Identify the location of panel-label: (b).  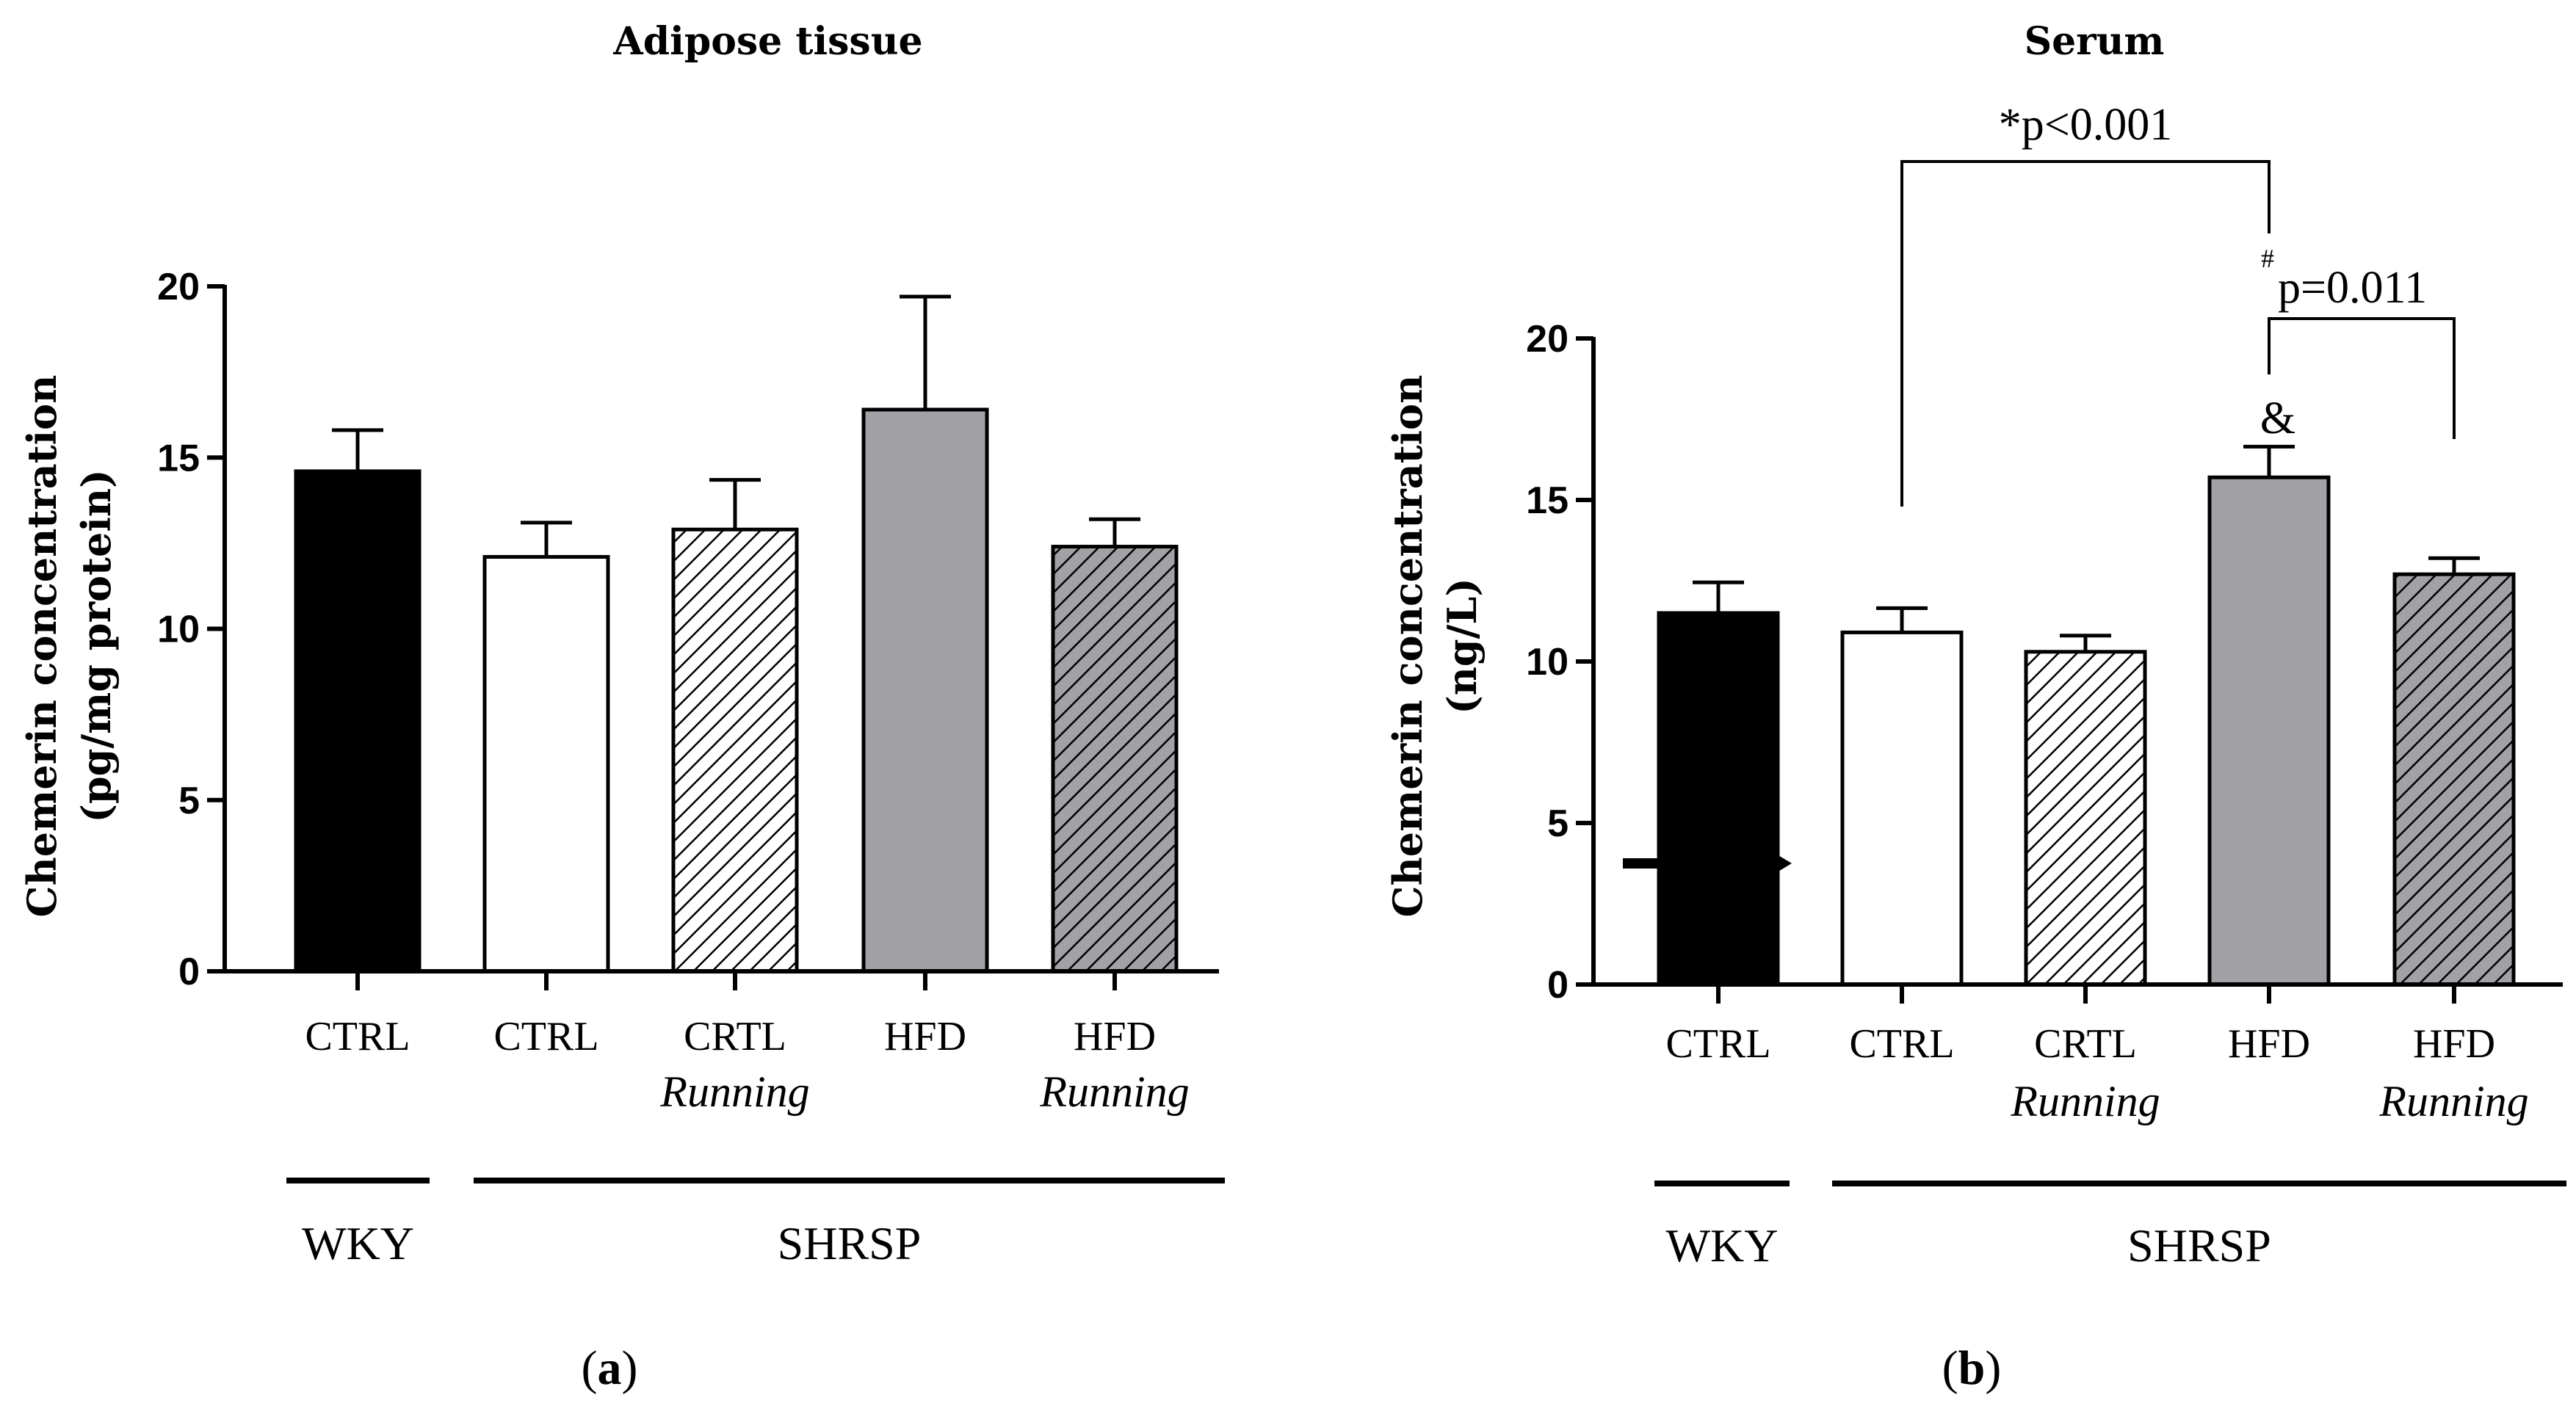
(1972, 1368).